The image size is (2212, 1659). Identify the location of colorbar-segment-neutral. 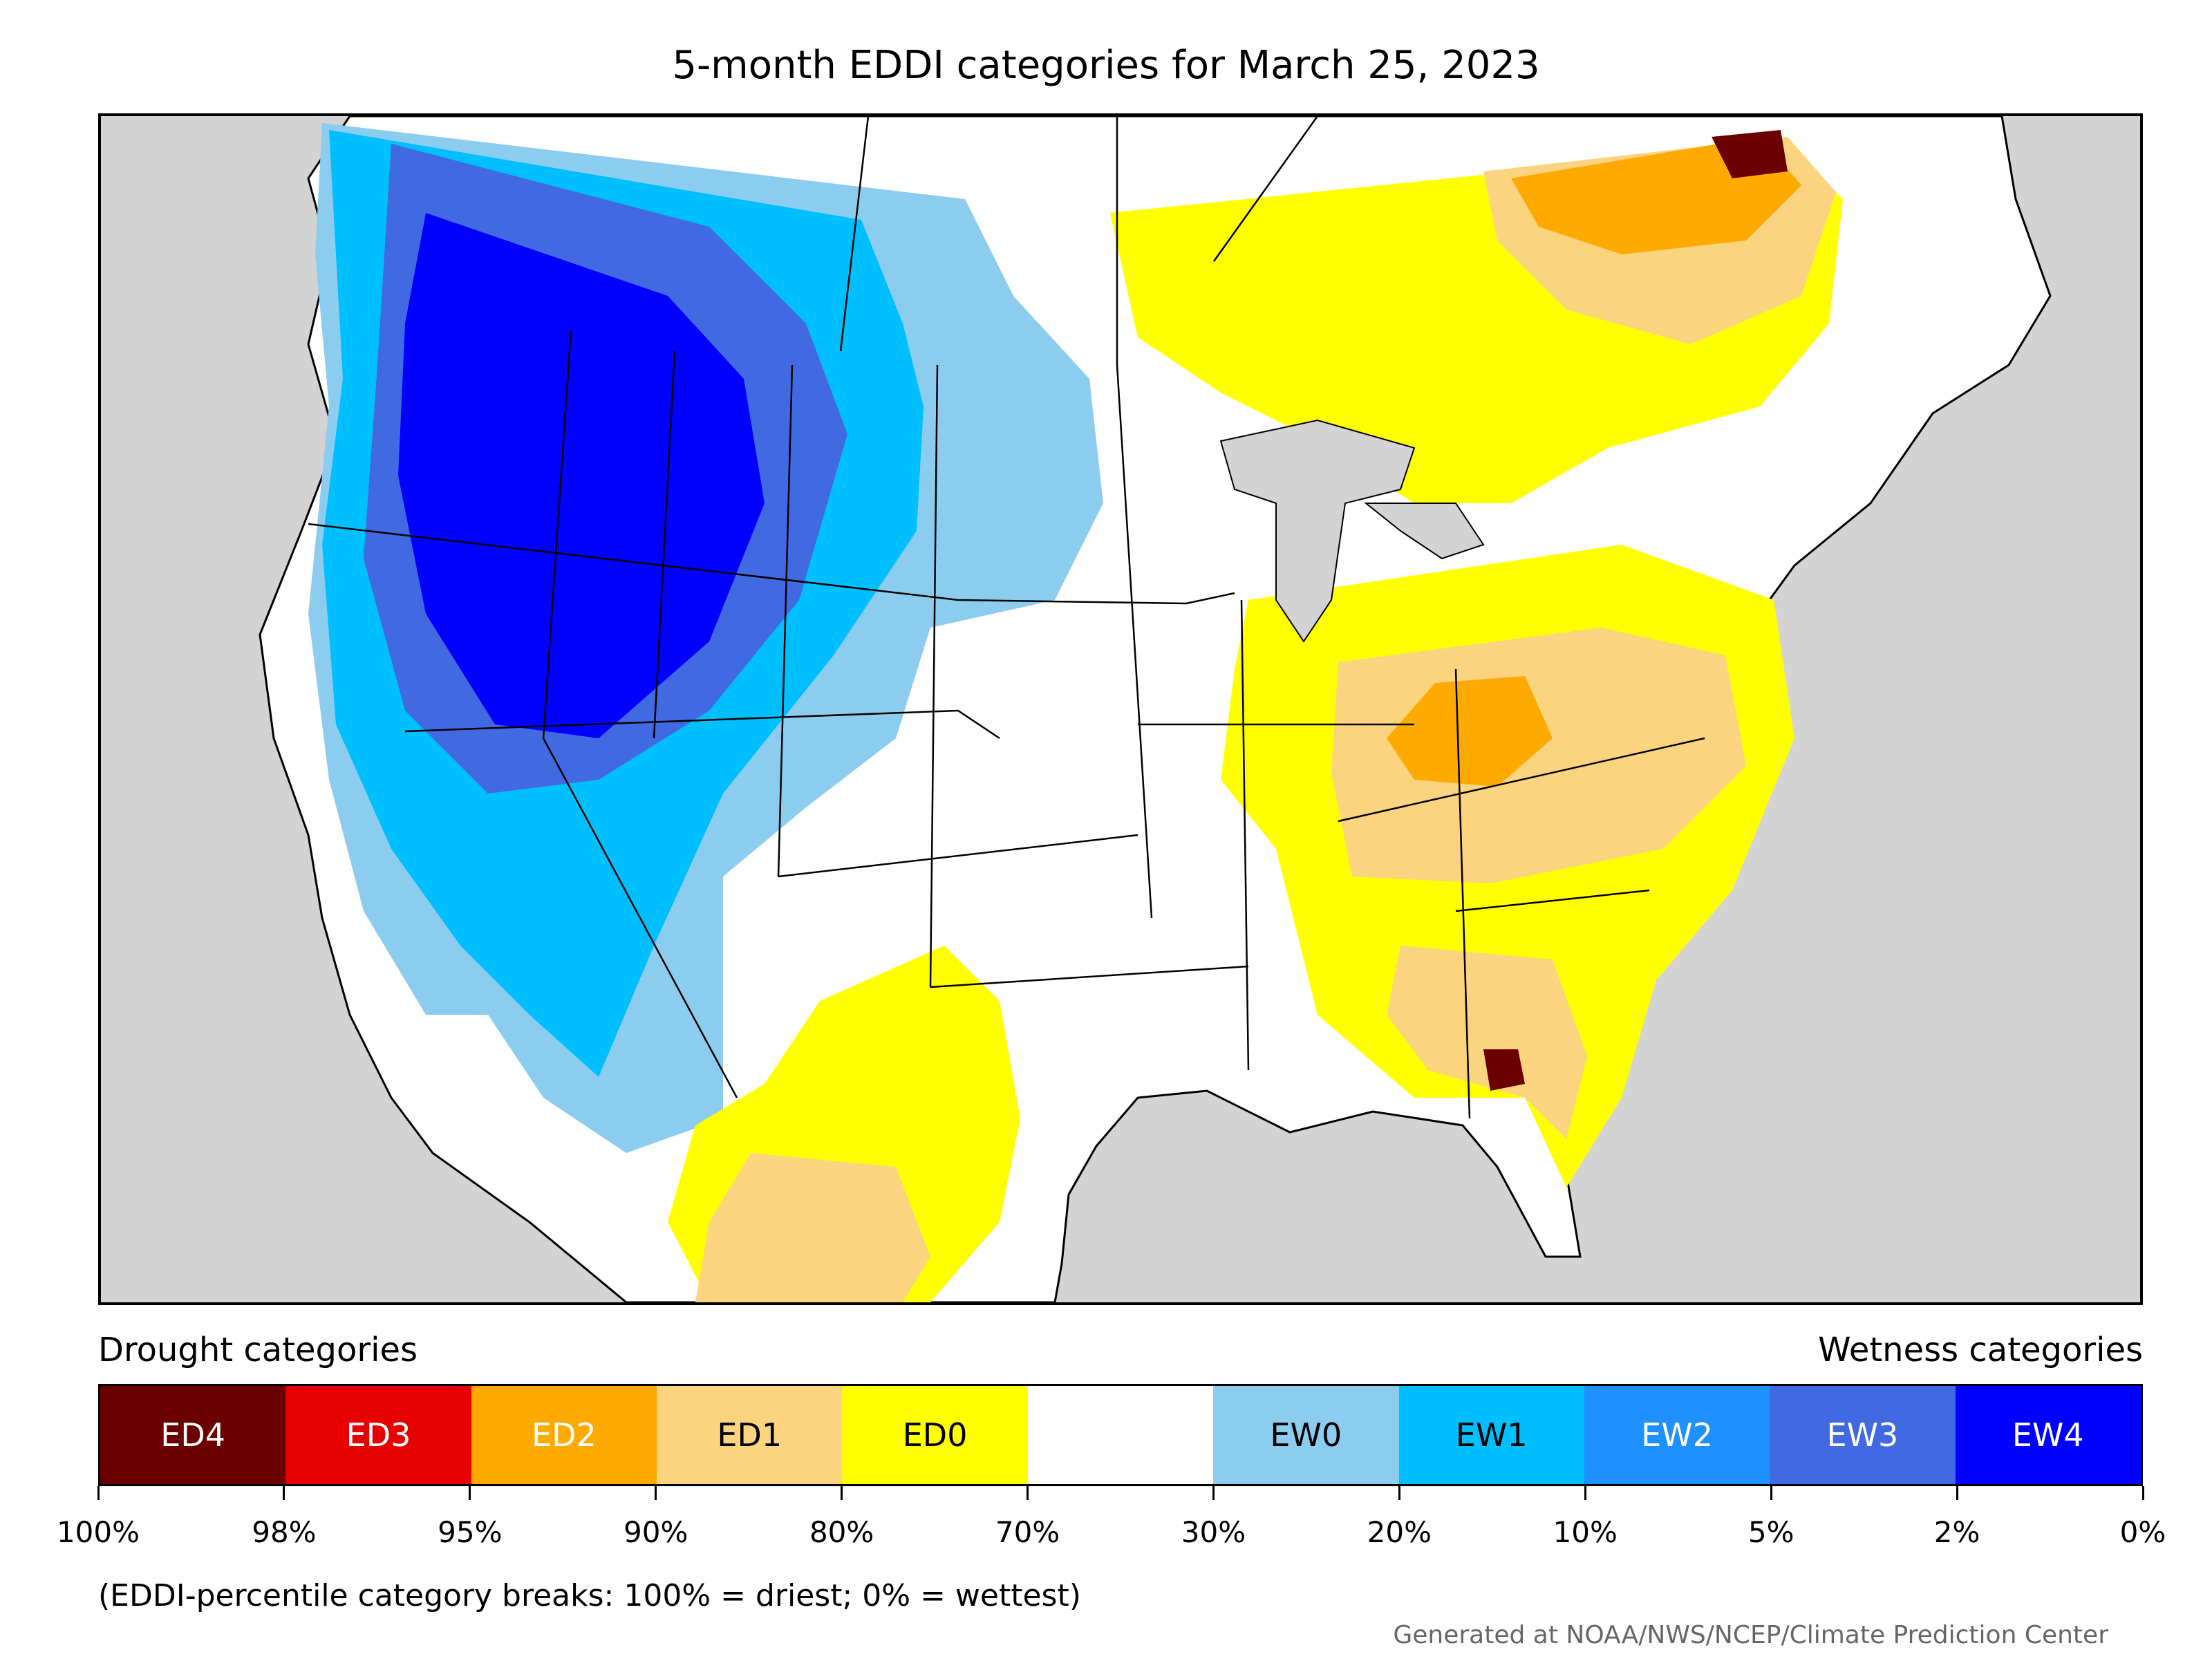
(1120, 1435).